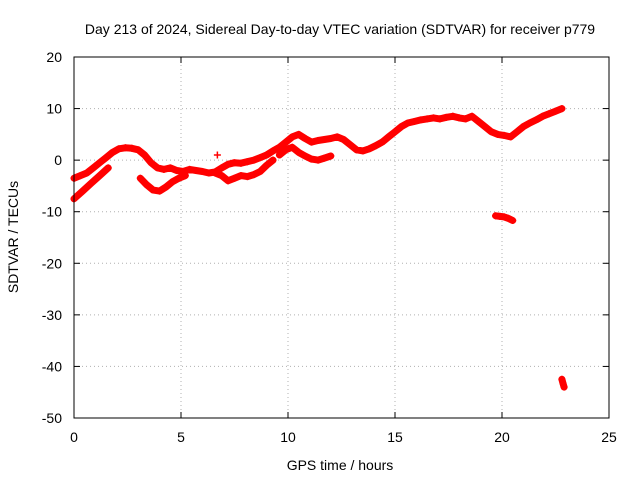 The image size is (640, 480). I want to click on series-lower-branch-c, so click(244, 170).